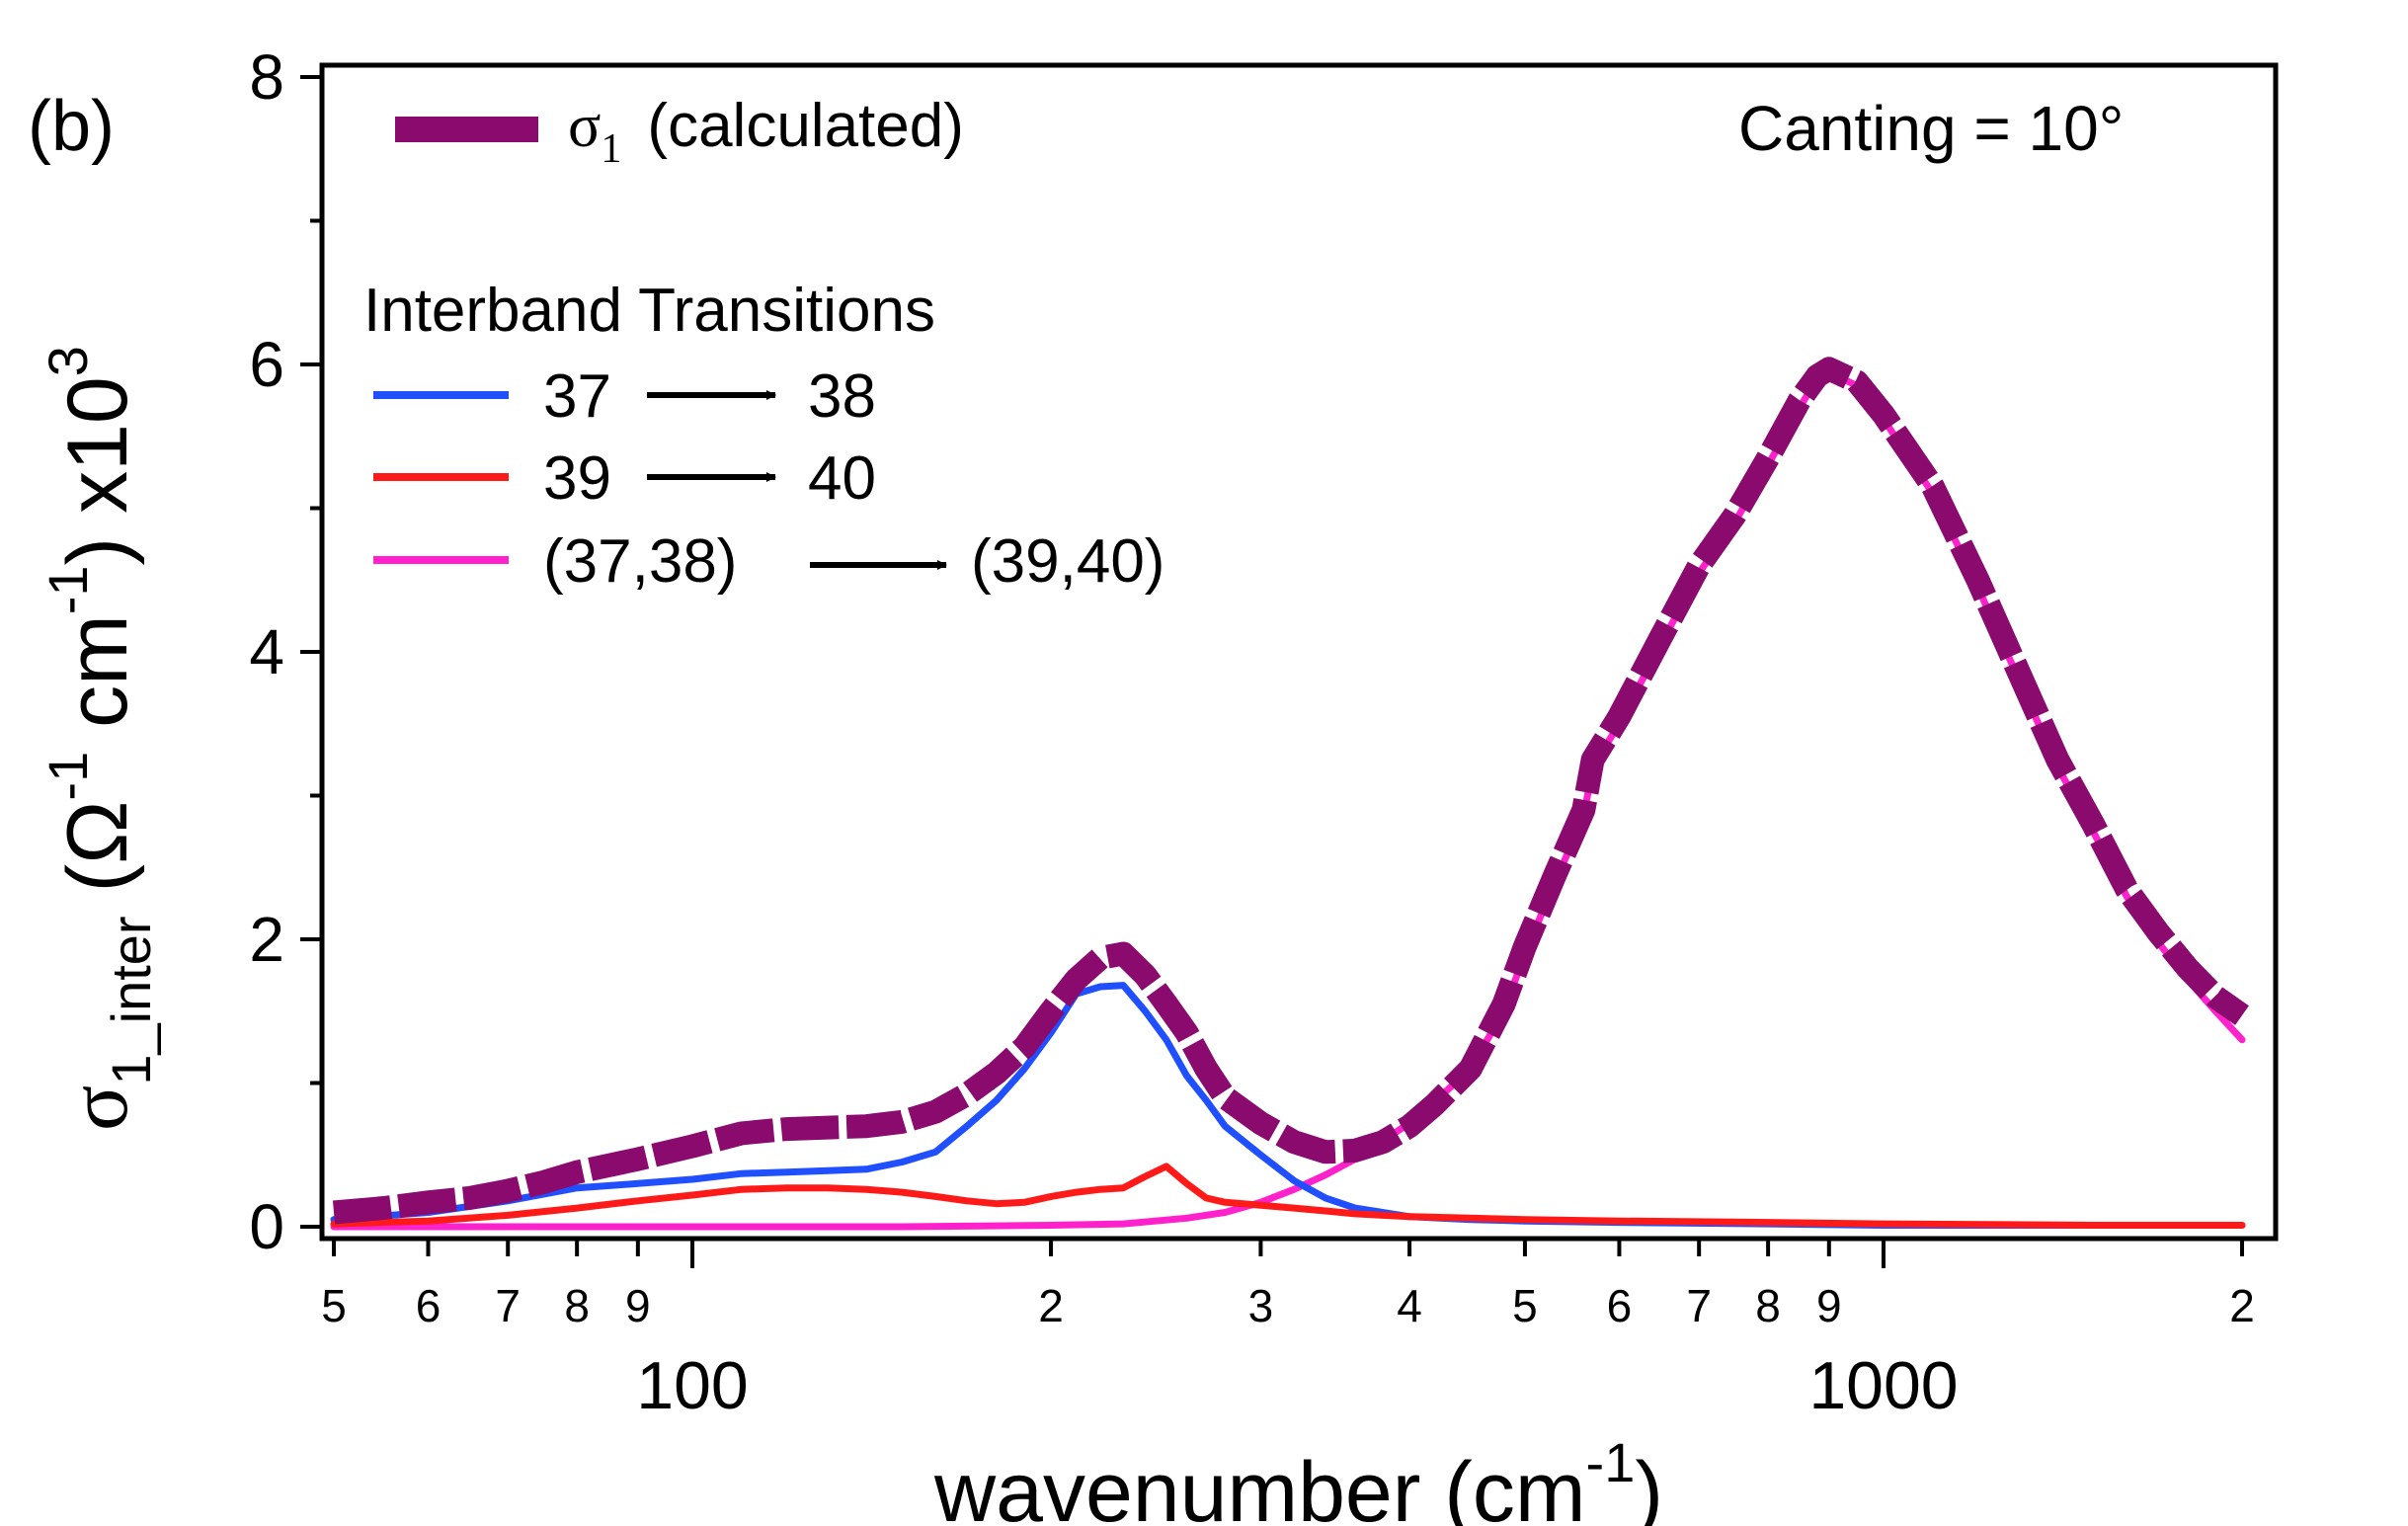  Describe the element at coordinates (1931, 128) in the screenshot. I see `canting-annotation: Canting = 10°` at that location.